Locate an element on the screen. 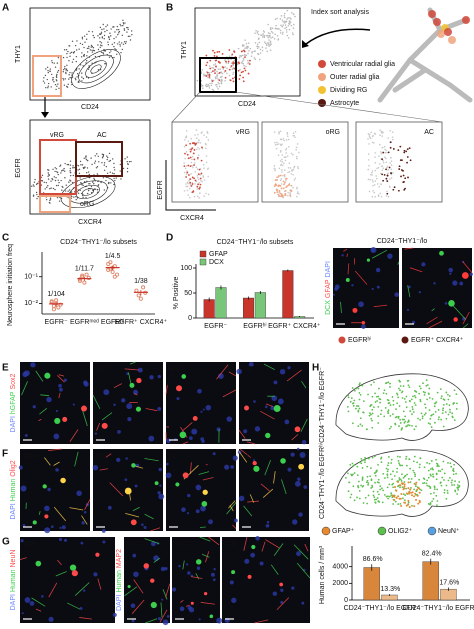 The width and height of the screenshot is (474, 629). x-tick-label: EGFRʰⁱ is located at coordinates (112, 322).